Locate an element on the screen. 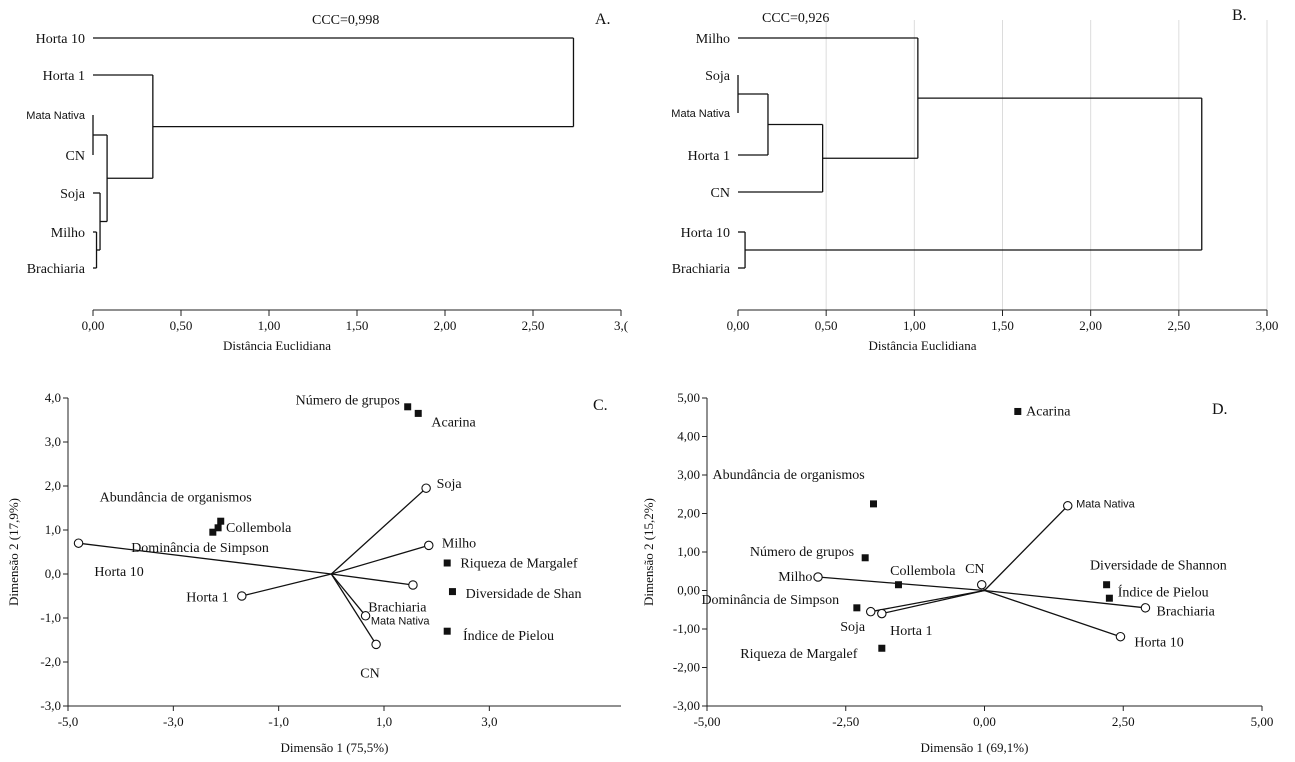 This screenshot has width=1295, height=762. ccc-annotation: CCC=0,998 is located at coordinates (345, 20).